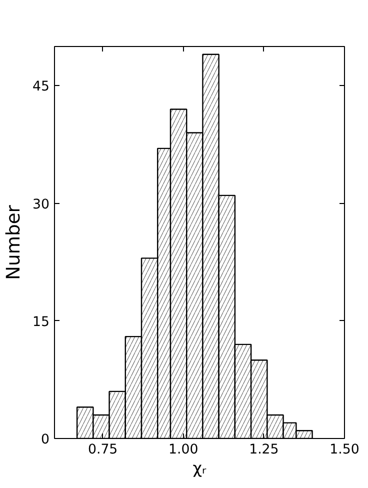  Describe the element at coordinates (41, 204) in the screenshot. I see `y-tick-label: 30` at that location.